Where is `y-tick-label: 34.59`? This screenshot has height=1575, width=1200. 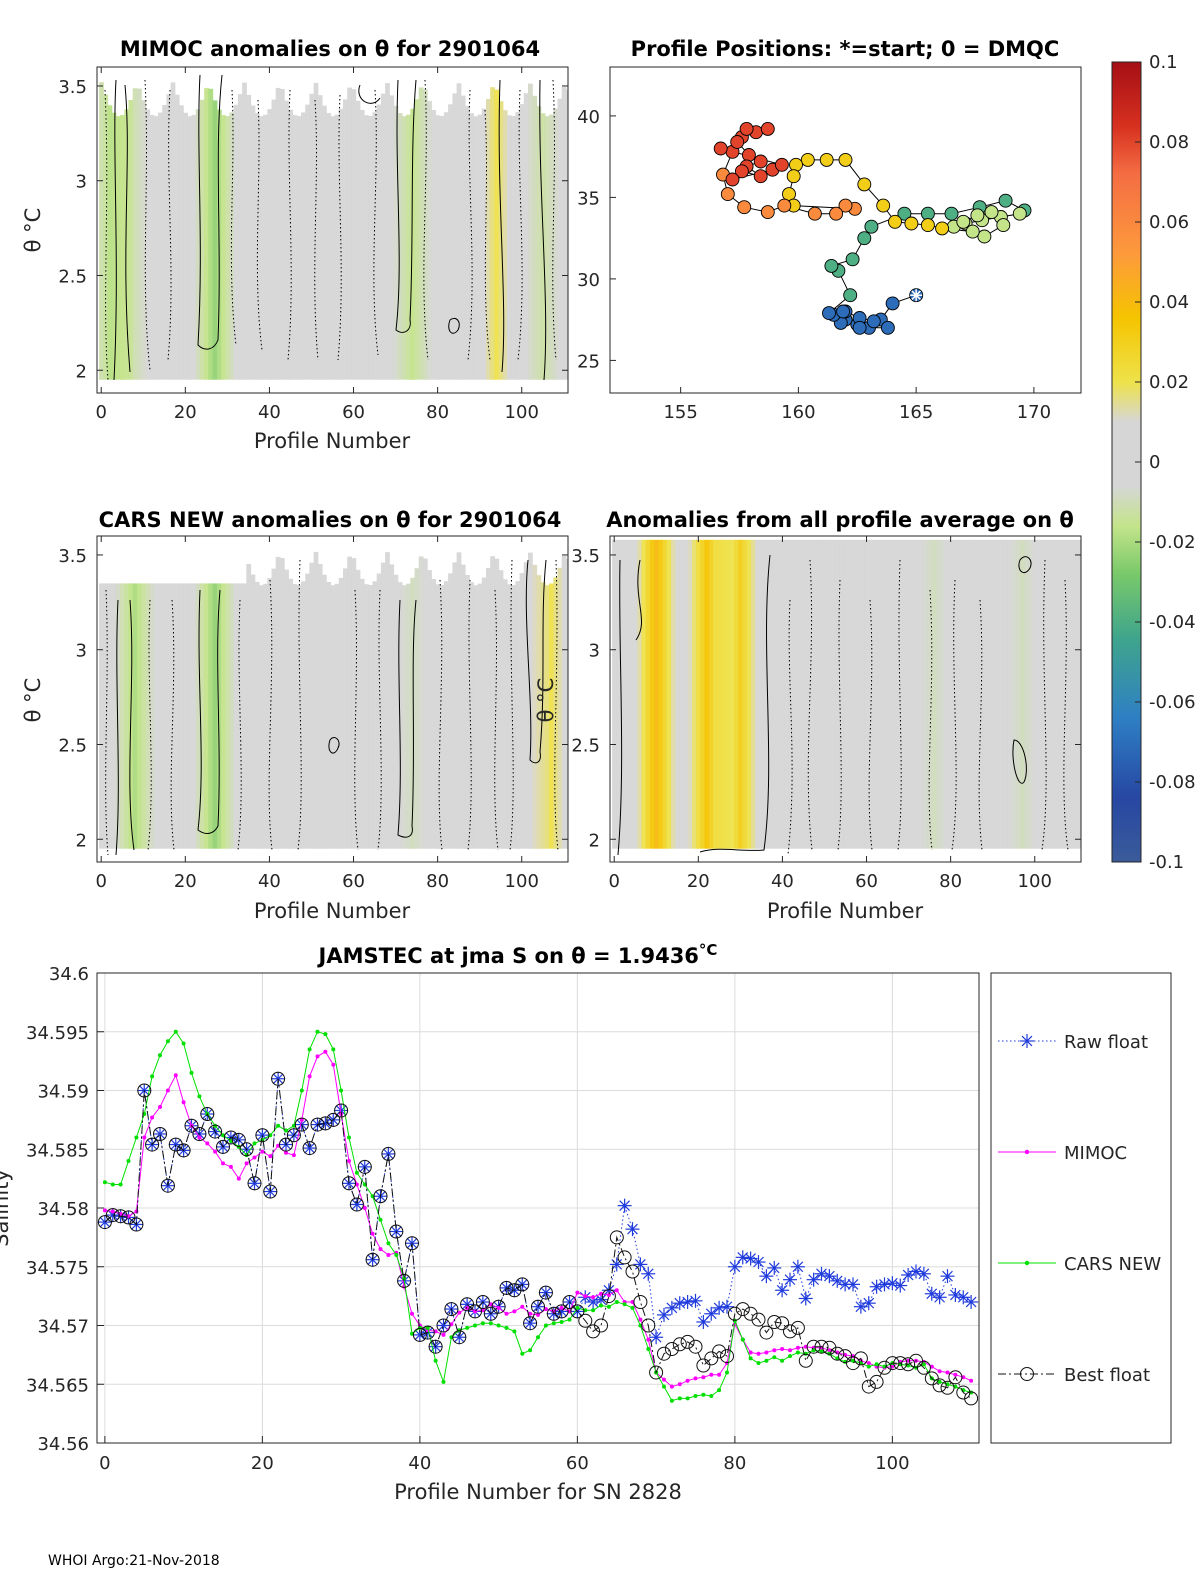 y-tick-label: 34.59 is located at coordinates (63, 1092).